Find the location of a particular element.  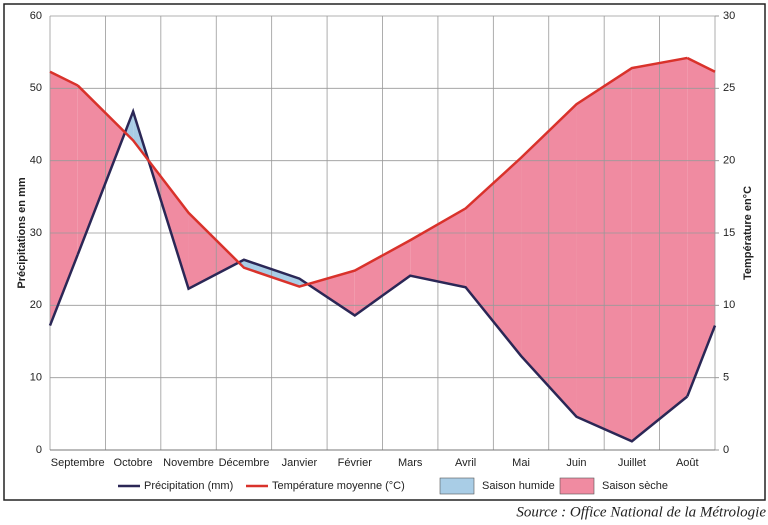

x-tick-label: Août is located at coordinates (687, 463).